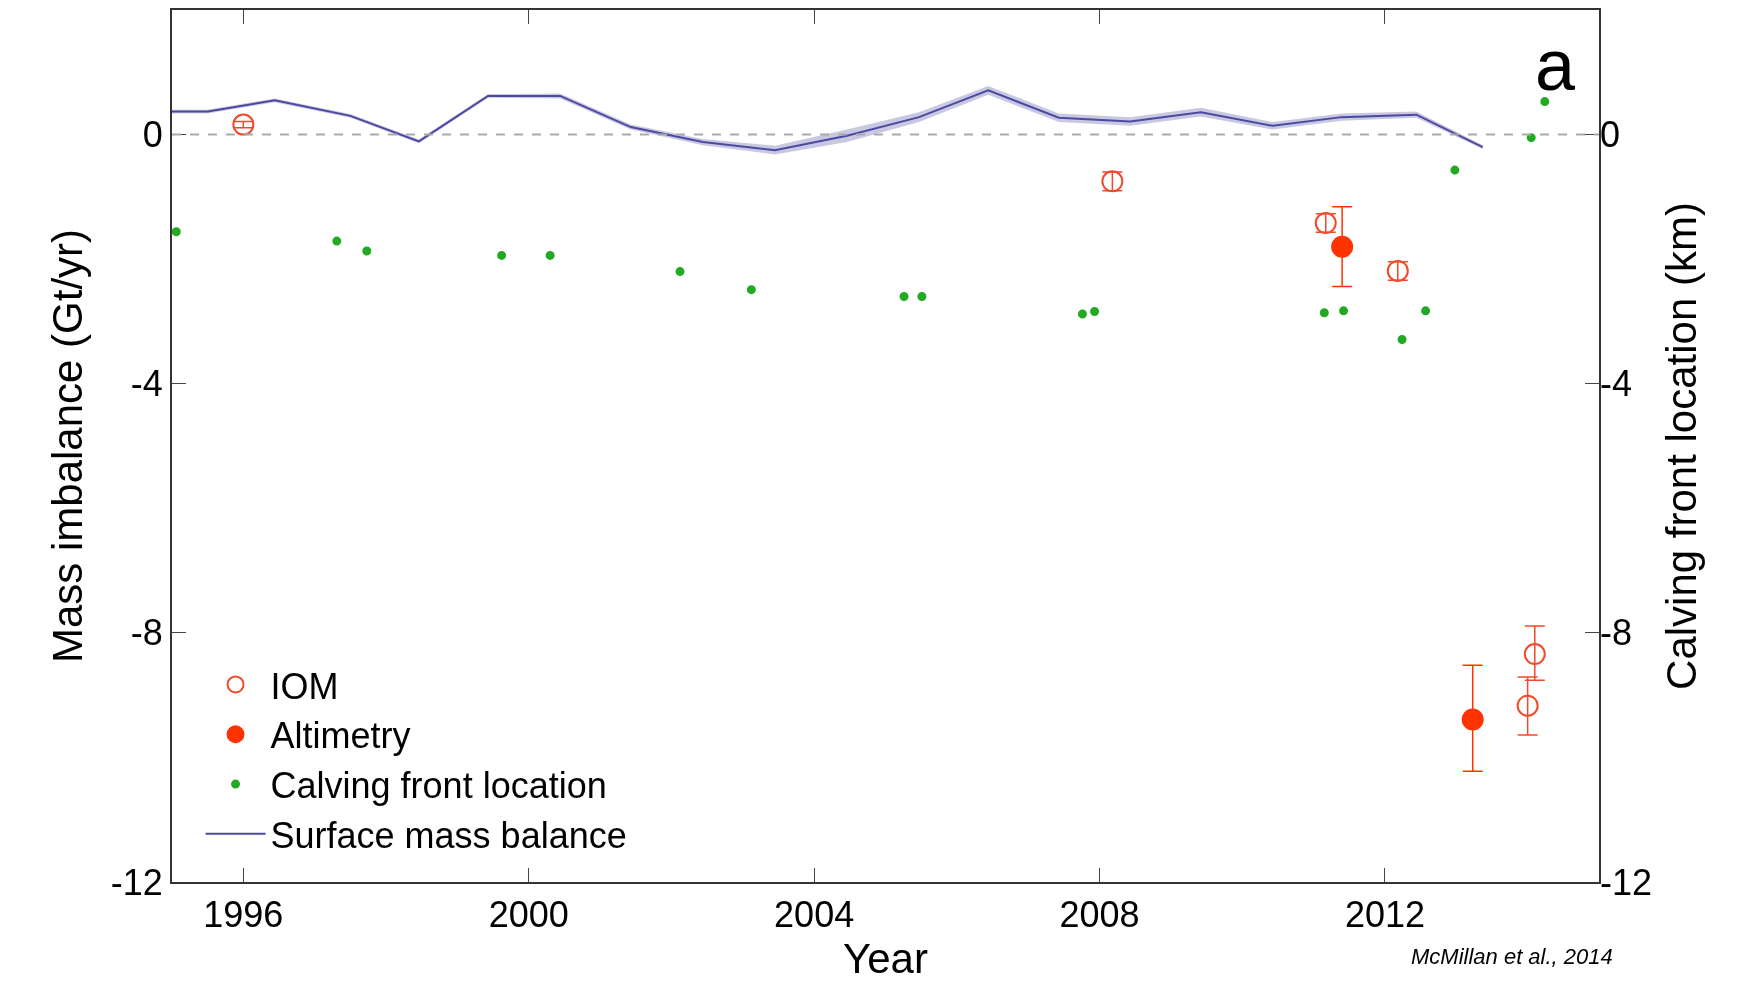 This screenshot has width=1743, height=998. Describe the element at coordinates (1512, 956) in the screenshot. I see `text: McMillan et al., 2014` at that location.